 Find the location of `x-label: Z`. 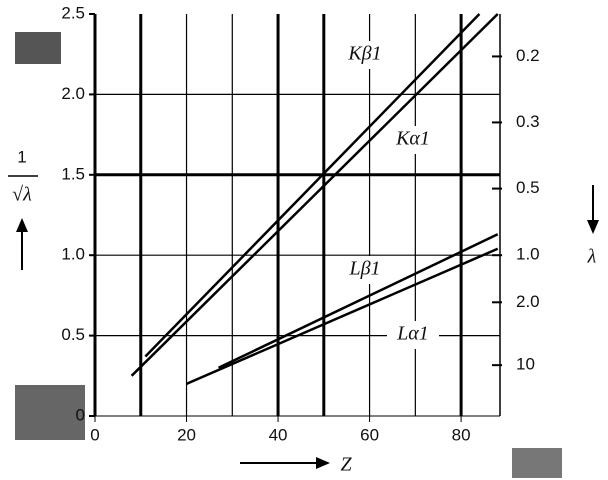

x-label: Z is located at coordinates (346, 465).